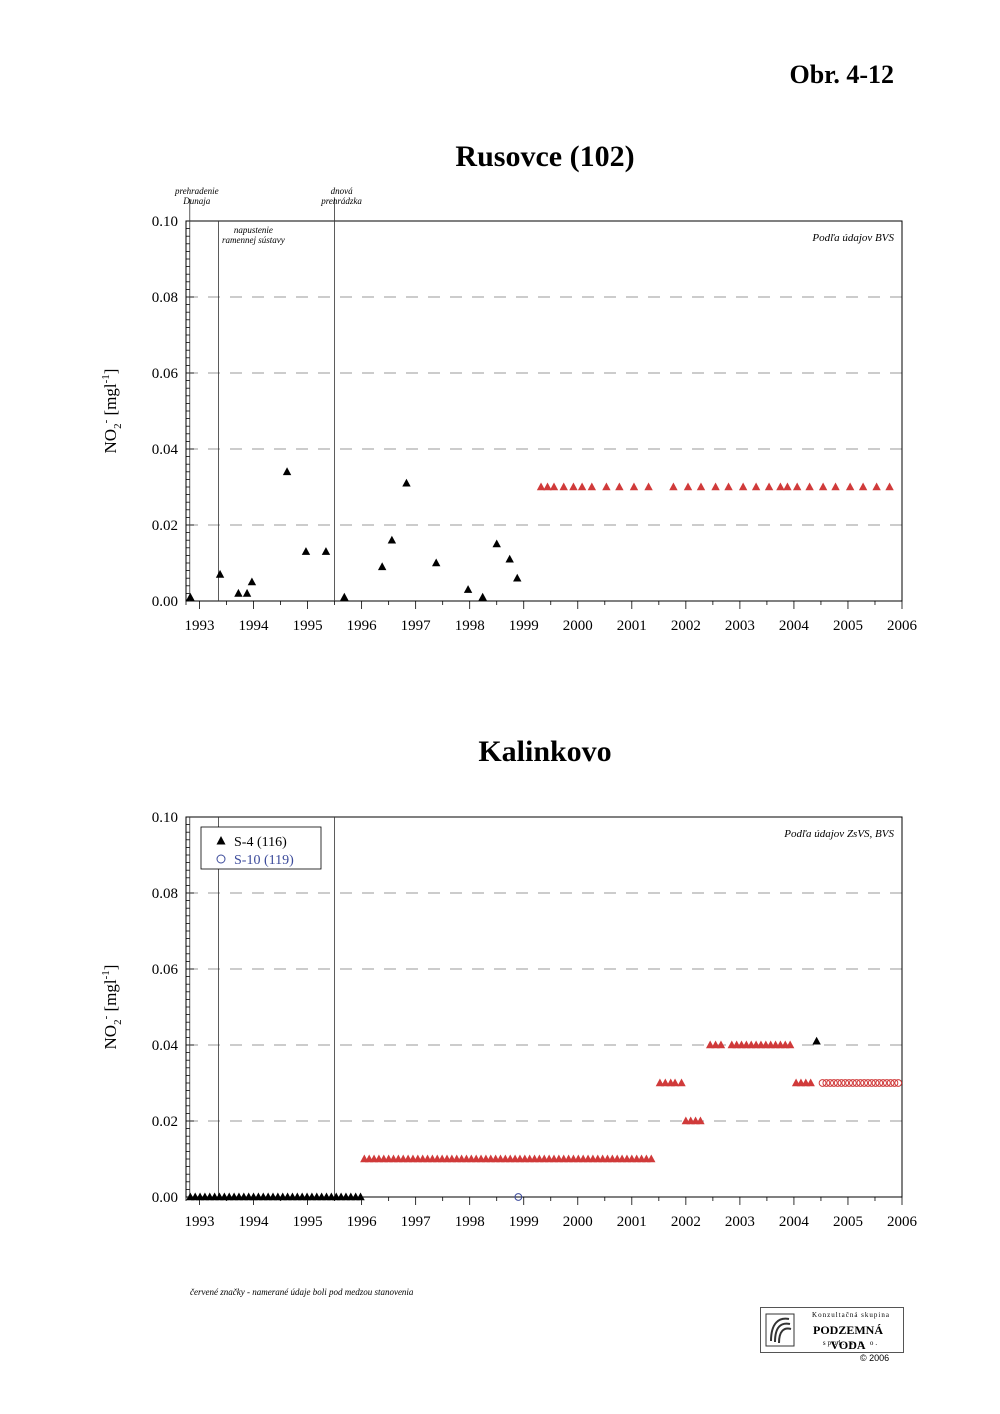  What do you see at coordinates (196, 201) in the screenshot?
I see `event-label: Dunaja` at bounding box center [196, 201].